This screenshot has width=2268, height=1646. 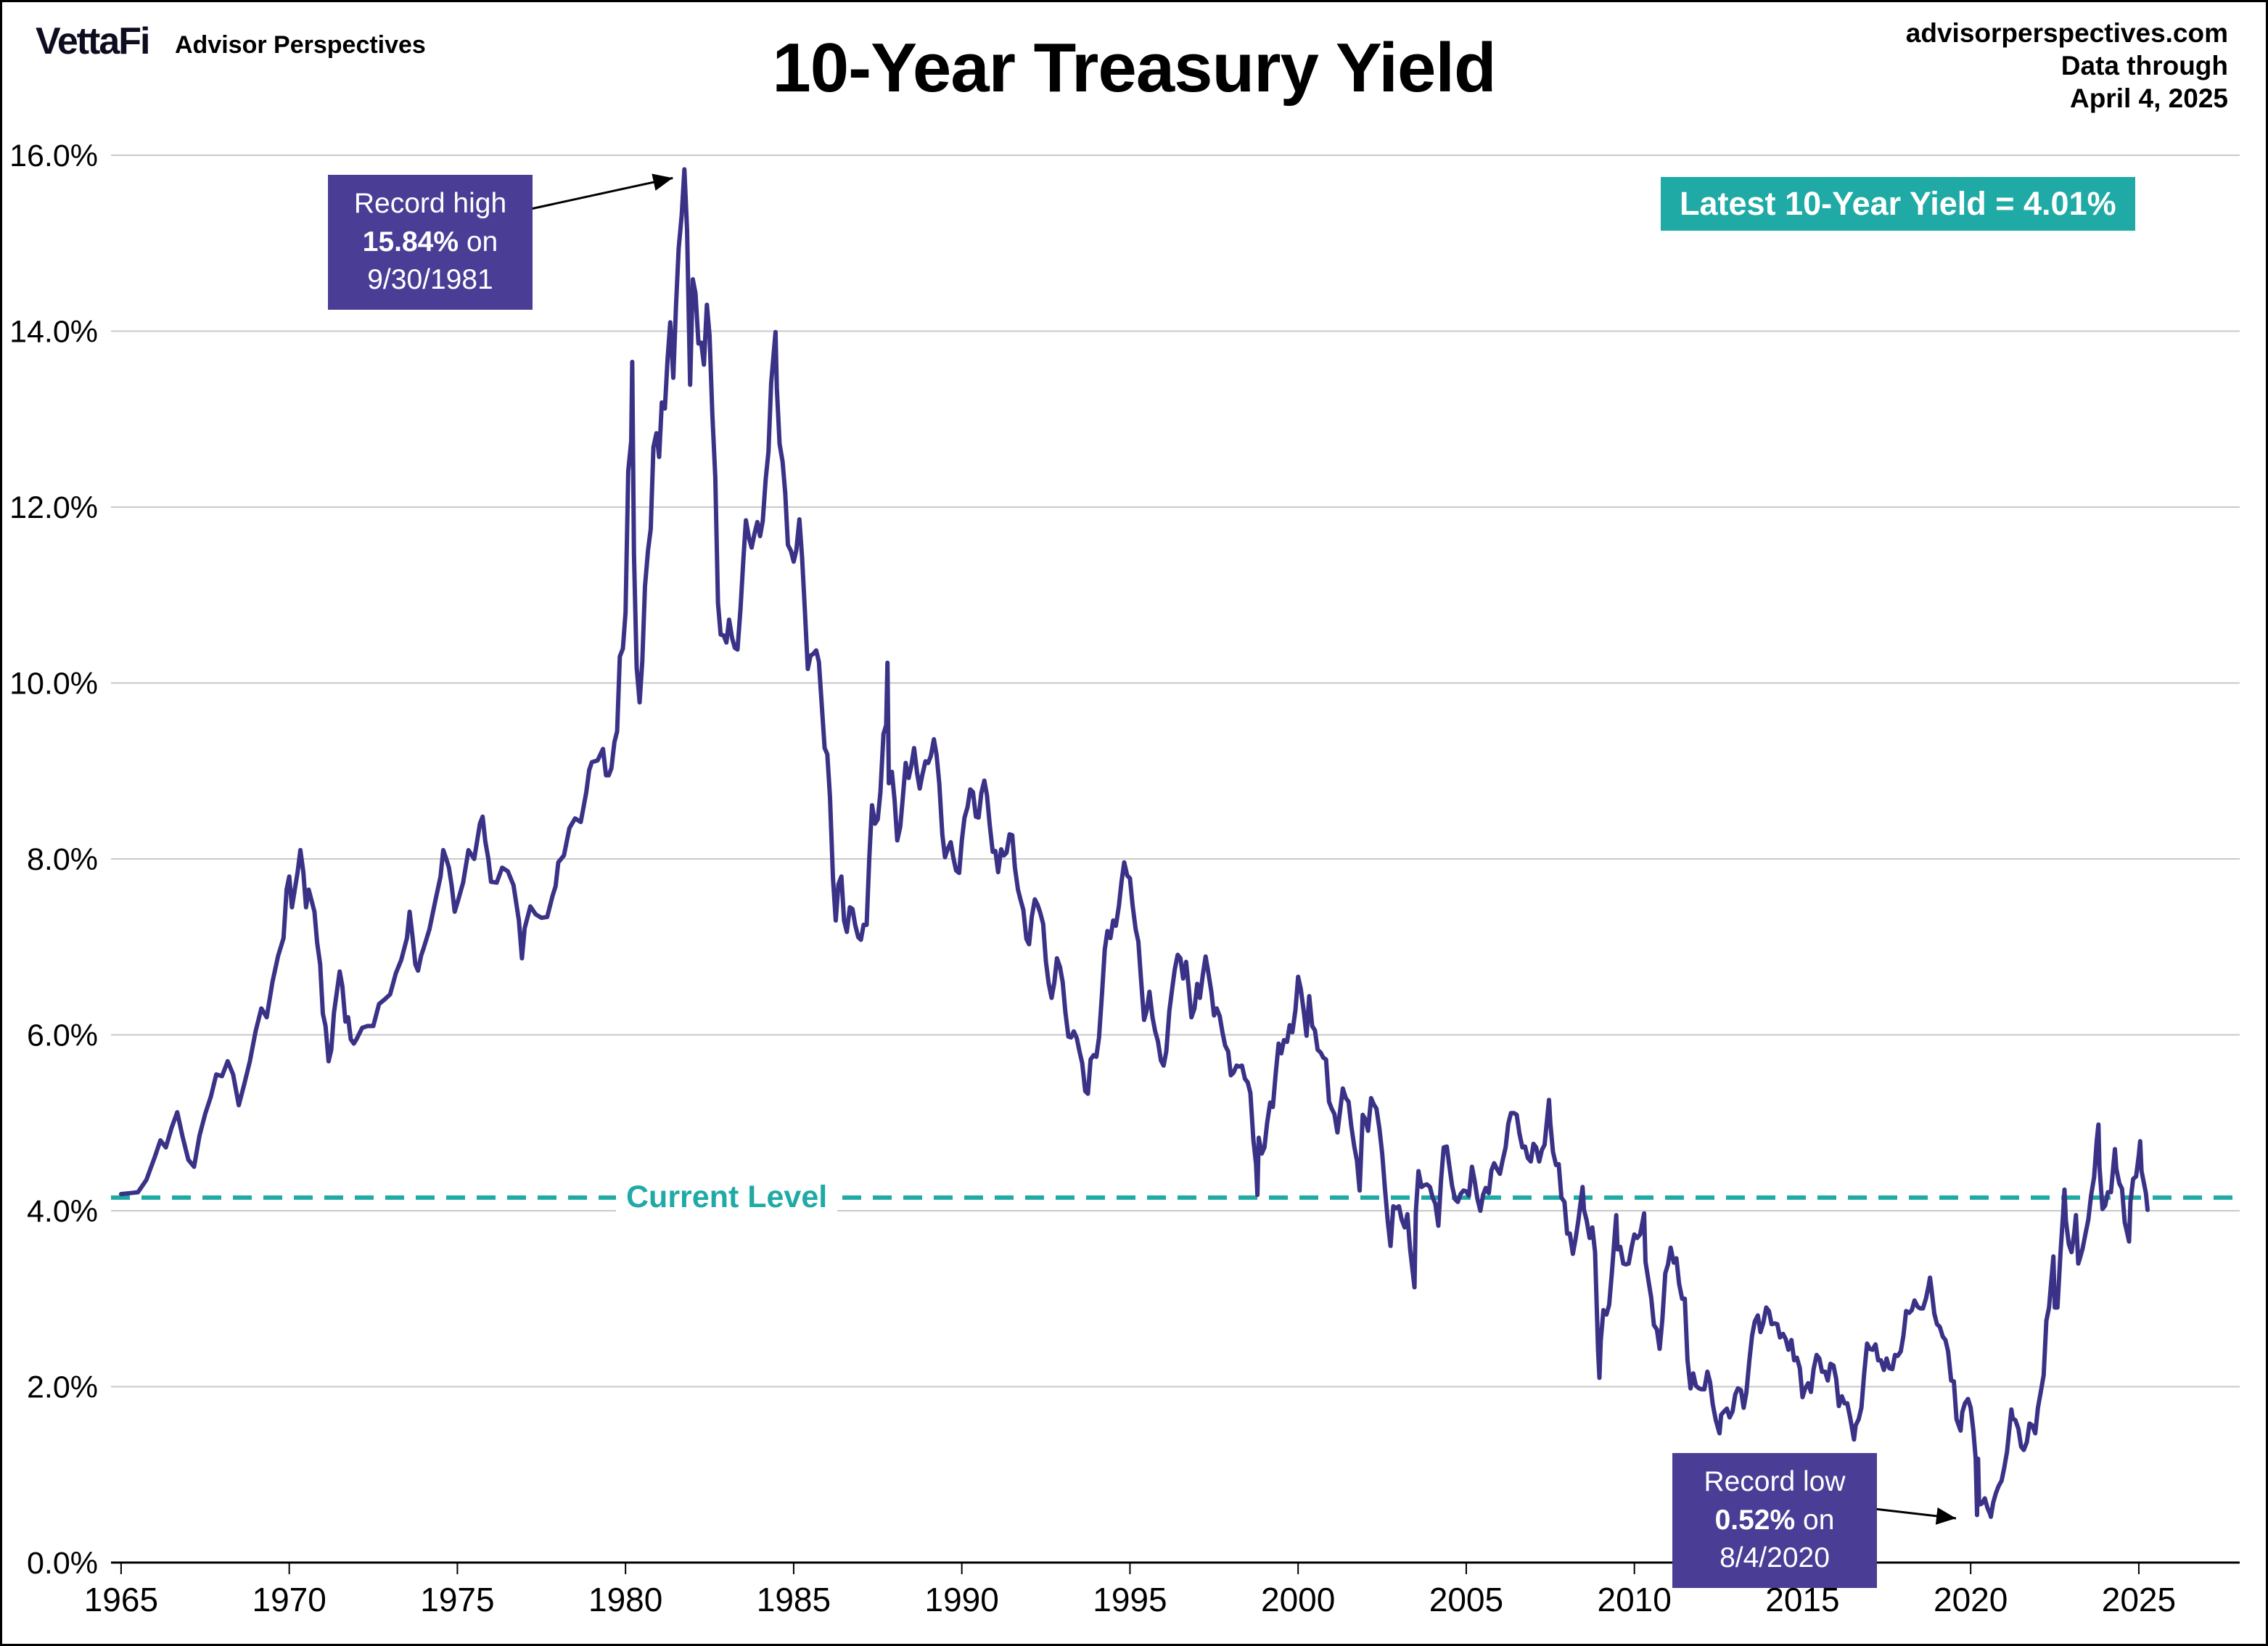 What do you see at coordinates (2144, 66) in the screenshot?
I see `source-data-through: Data through` at bounding box center [2144, 66].